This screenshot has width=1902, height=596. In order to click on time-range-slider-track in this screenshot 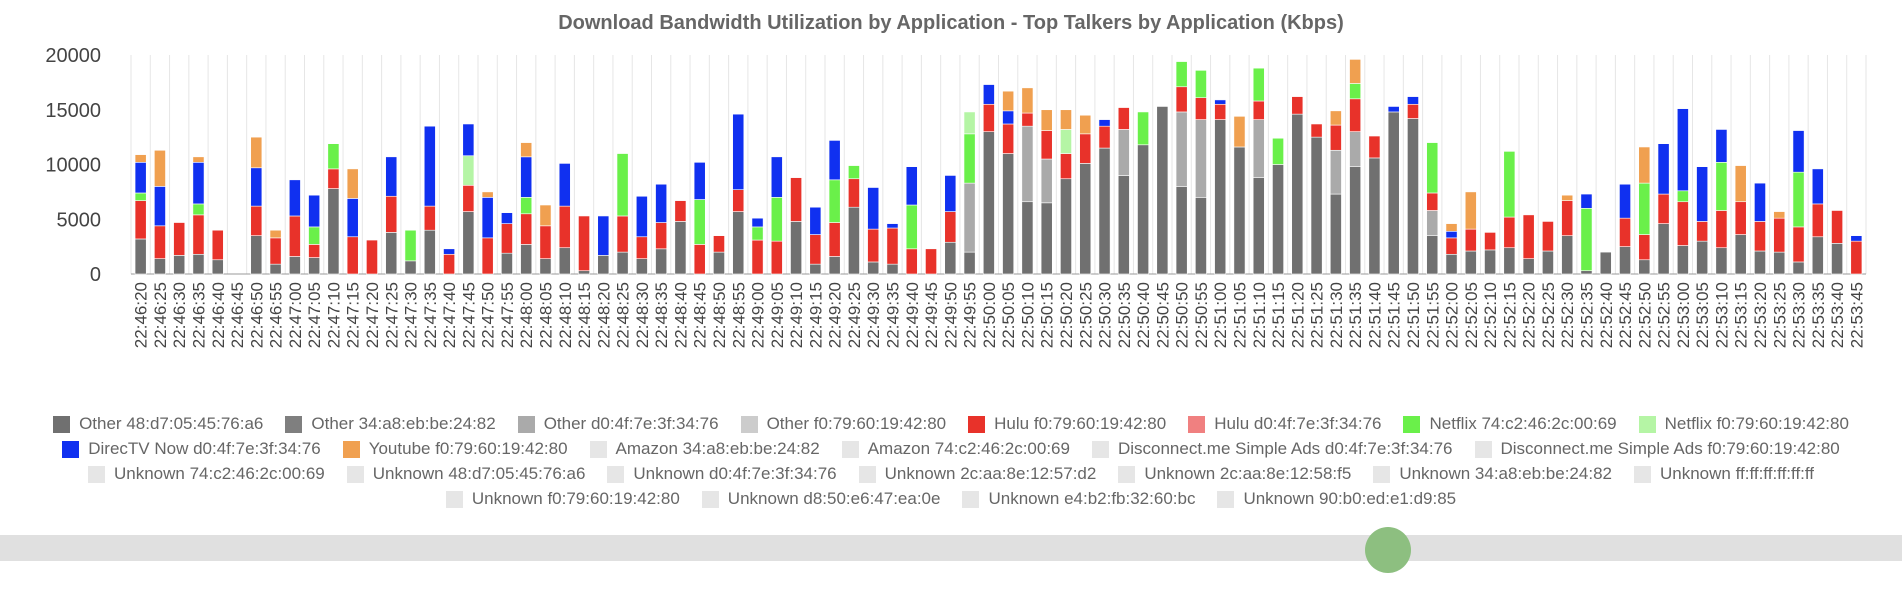, I will do `click(951, 548)`.